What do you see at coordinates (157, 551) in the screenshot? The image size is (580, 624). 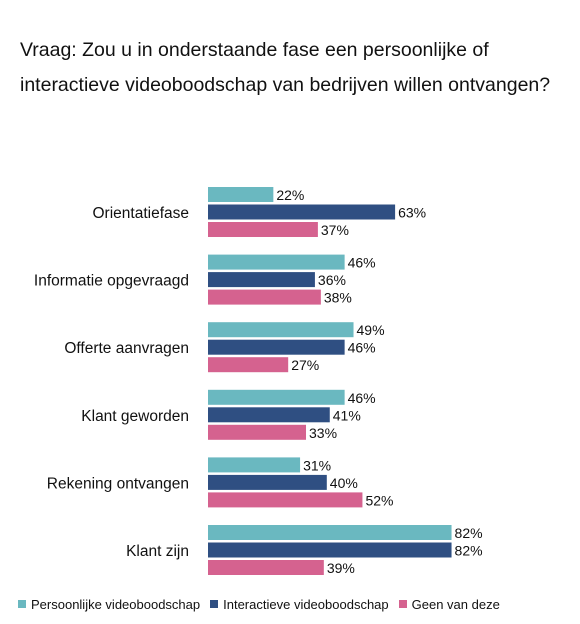 I see `category-label: Klant zijn` at bounding box center [157, 551].